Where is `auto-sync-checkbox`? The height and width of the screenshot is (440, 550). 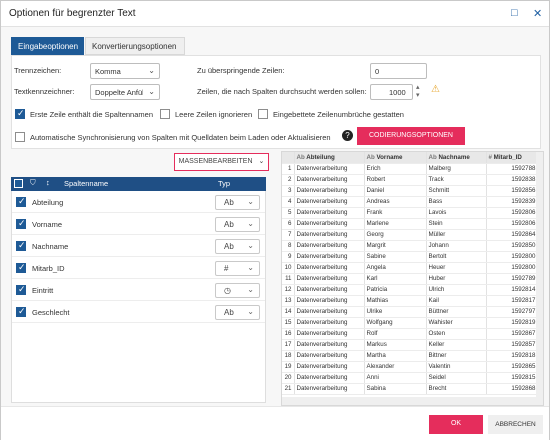
auto-sync-checkbox is located at coordinates (20, 137).